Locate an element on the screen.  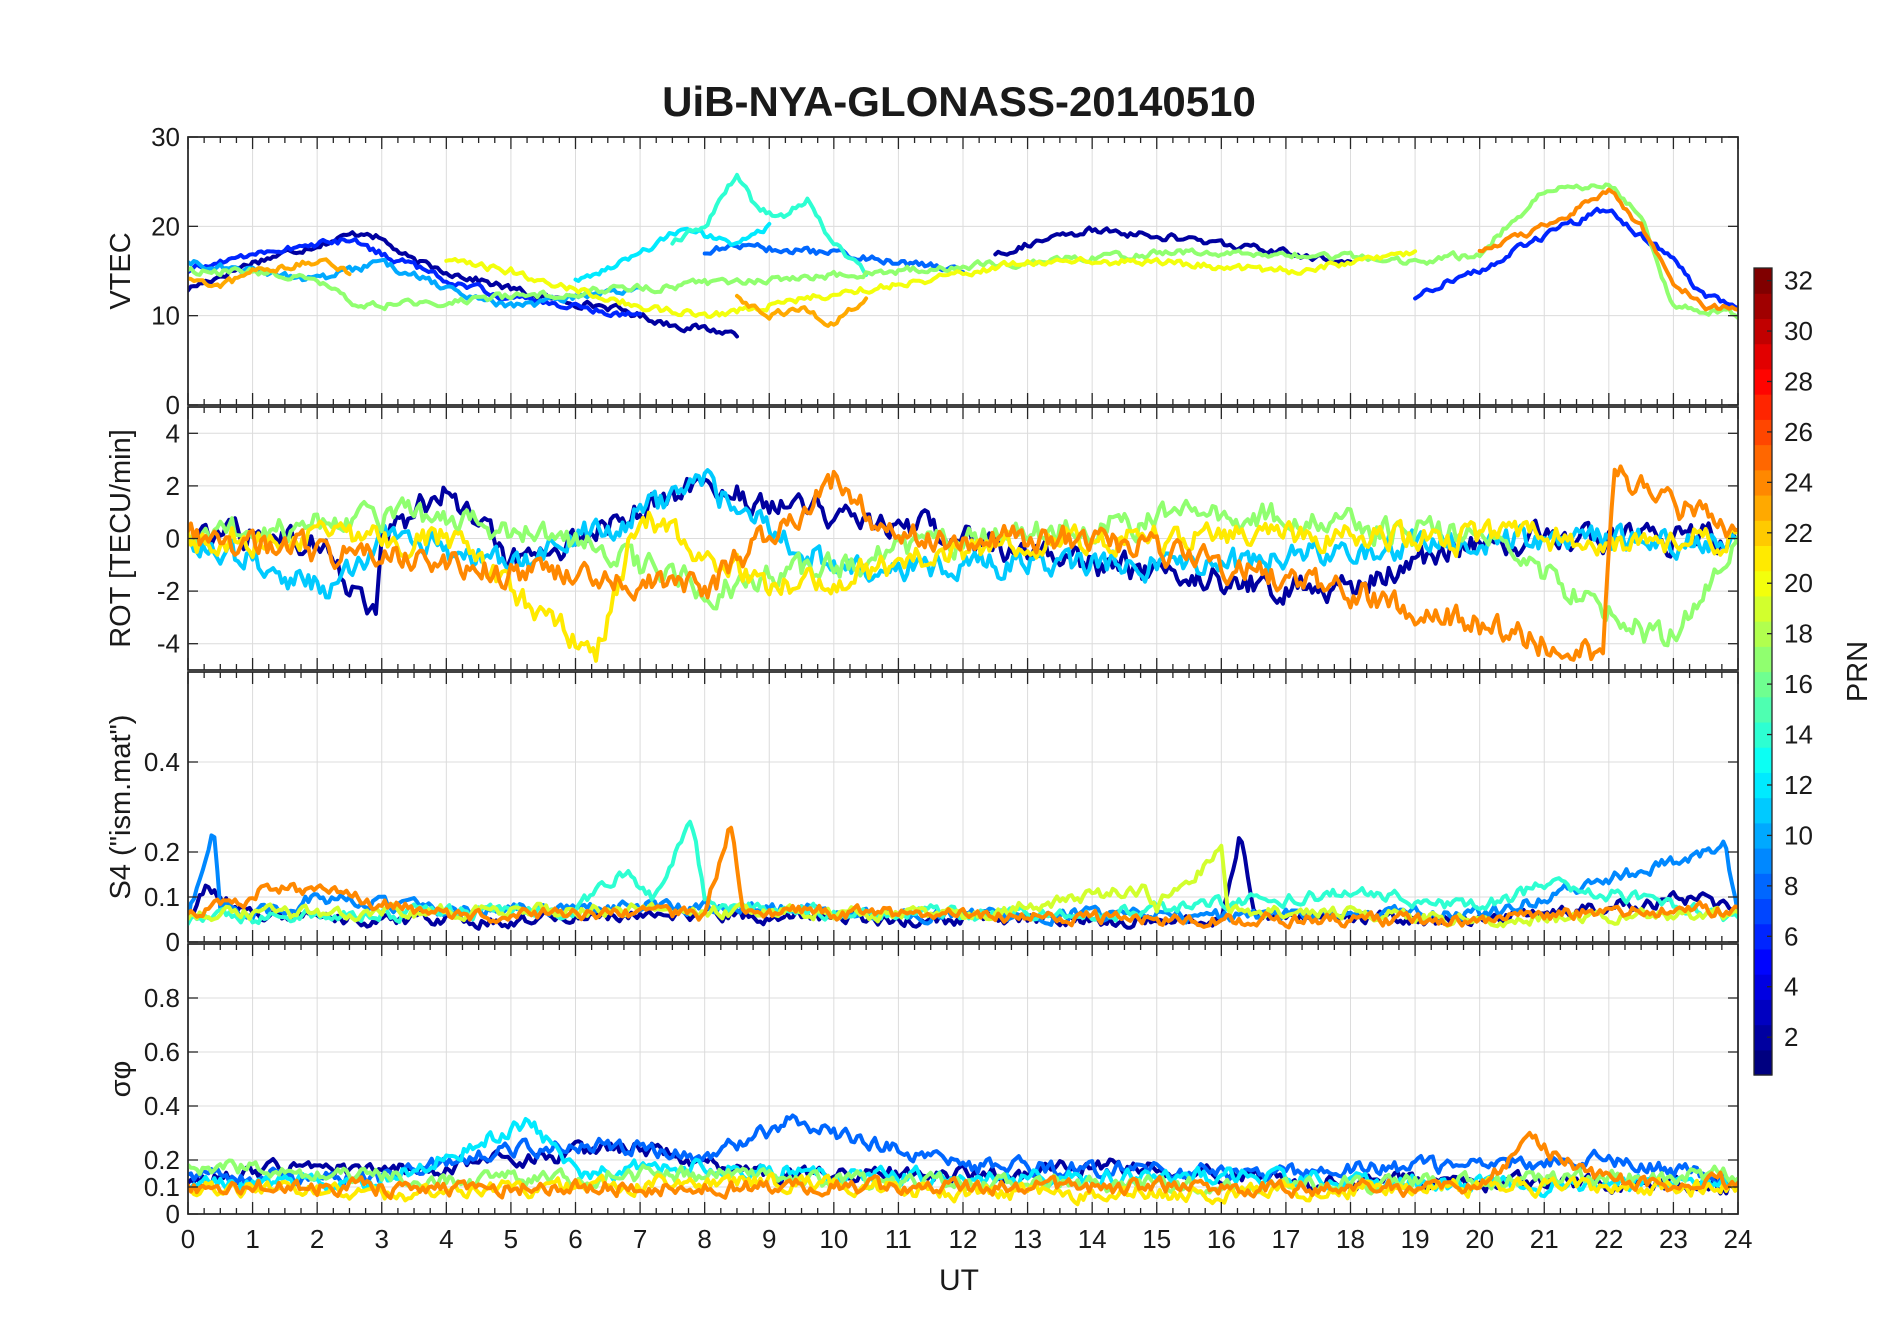
panel-sigma-series is located at coordinates (963, 1160).